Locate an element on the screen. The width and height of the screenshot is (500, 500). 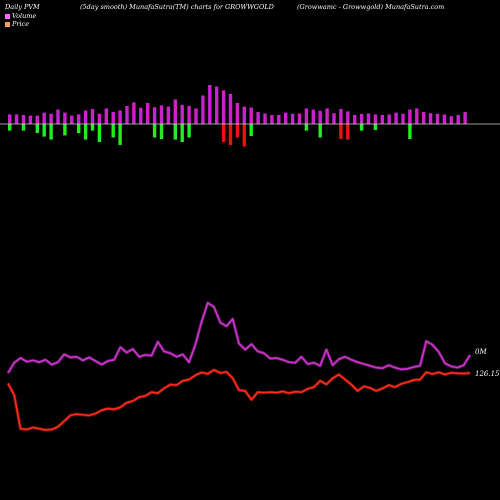
legend-label-price: Price is located at coordinates (21, 24).